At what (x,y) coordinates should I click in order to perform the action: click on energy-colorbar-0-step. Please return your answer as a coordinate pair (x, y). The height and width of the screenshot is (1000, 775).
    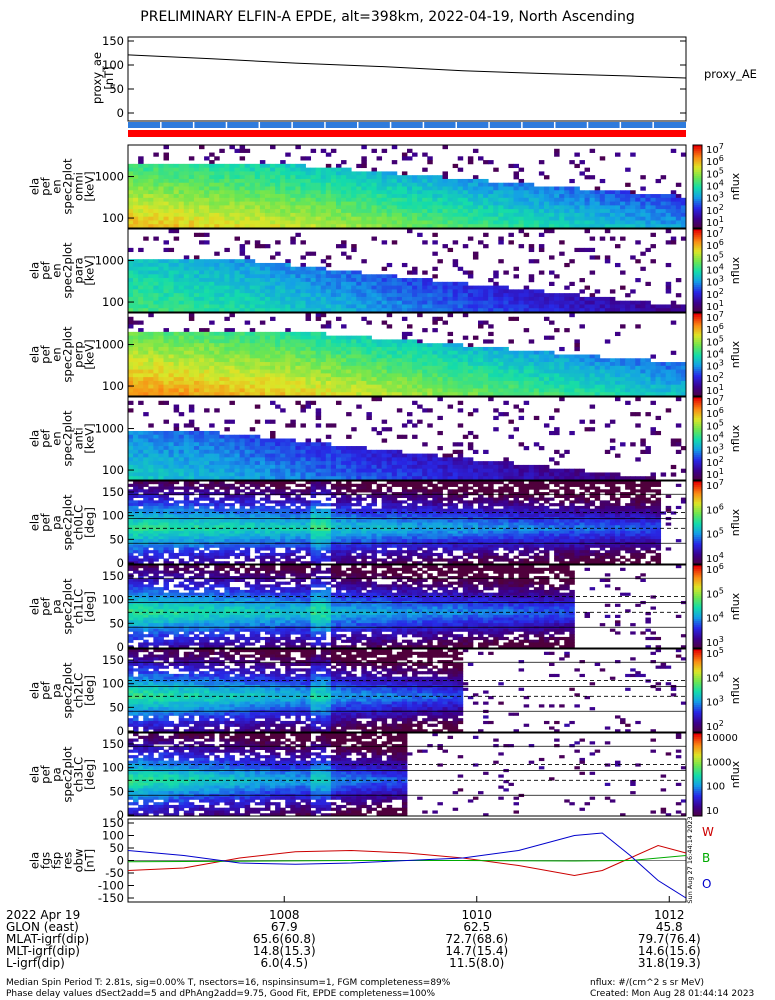
    Looking at the image, I should click on (697, 179).